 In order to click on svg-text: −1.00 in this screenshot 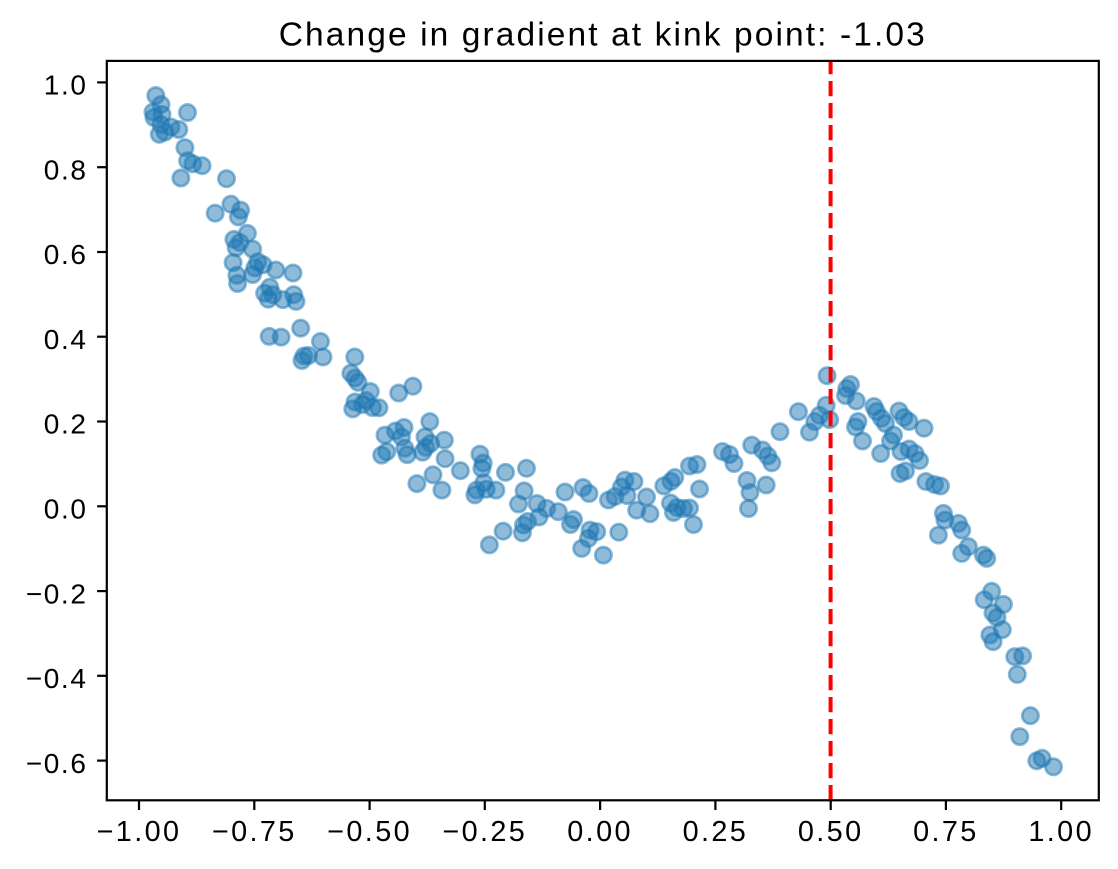, I will do `click(139, 832)`.